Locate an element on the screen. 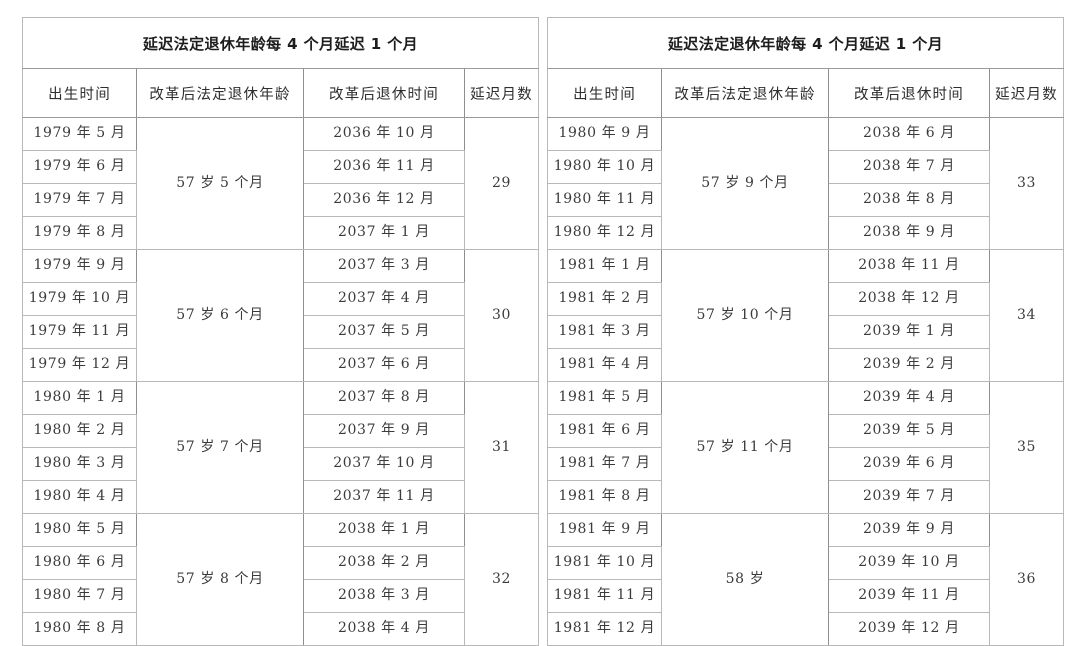  cell-retirement-date: 2038 年 11 月 is located at coordinates (909, 266).